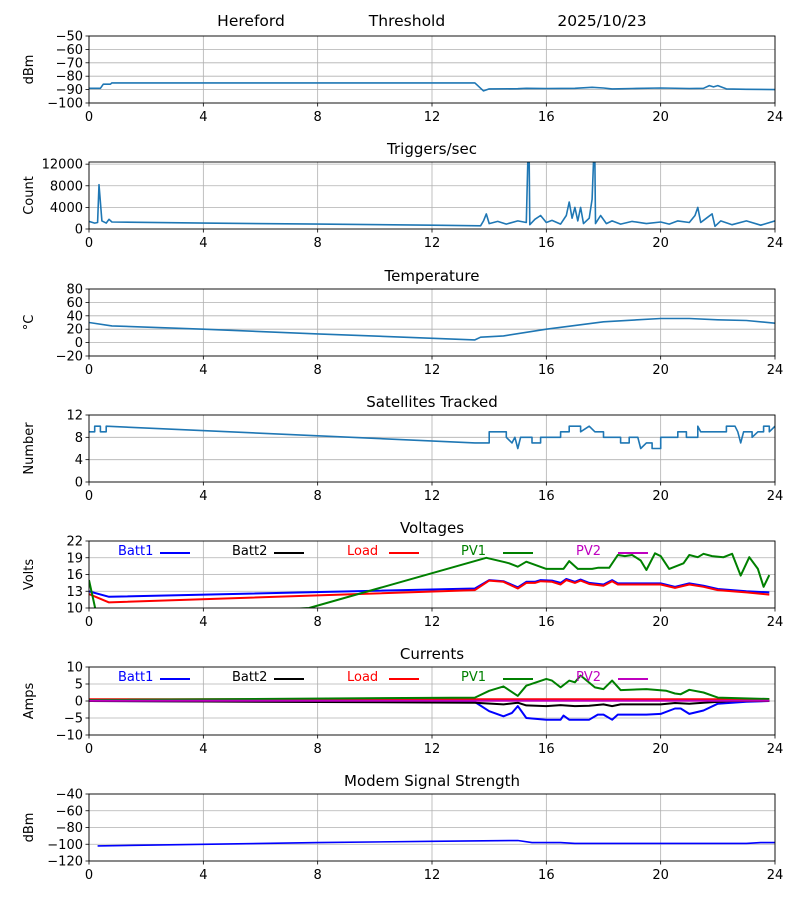 The image size is (800, 904). I want to click on subplot-title: Voltages, so click(432, 528).